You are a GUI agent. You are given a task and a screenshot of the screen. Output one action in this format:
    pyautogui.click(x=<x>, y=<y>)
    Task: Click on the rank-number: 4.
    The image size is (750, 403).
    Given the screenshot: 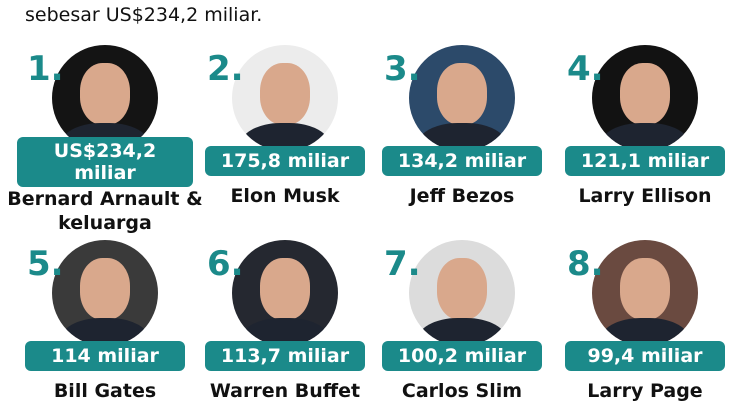 What is the action you would take?
    pyautogui.click(x=585, y=69)
    